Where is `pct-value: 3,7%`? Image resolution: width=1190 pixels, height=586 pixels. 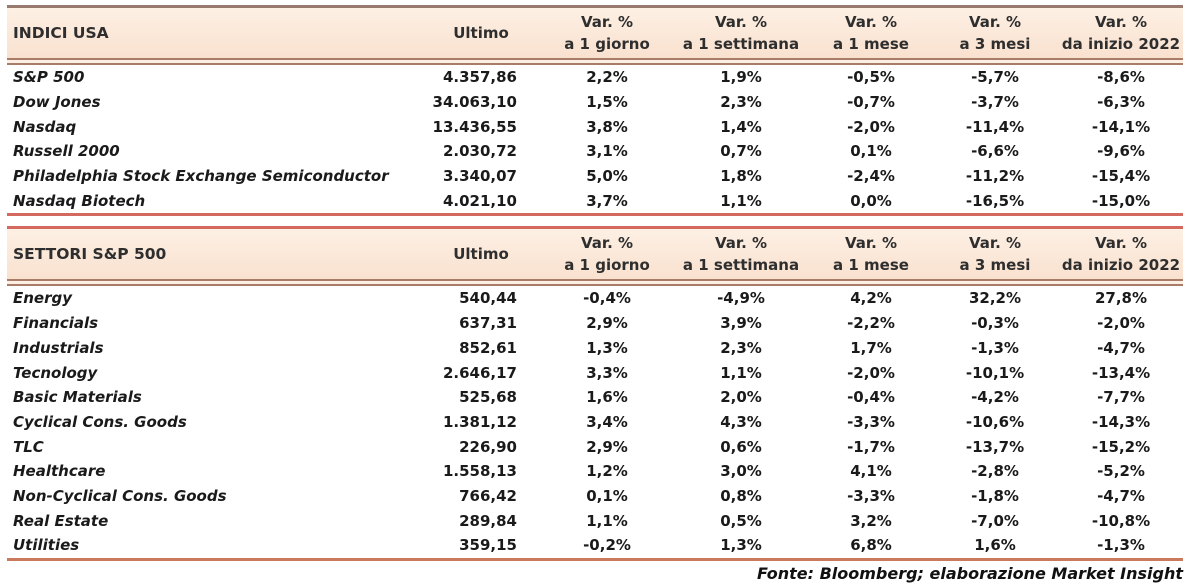
pct-value: 3,7% is located at coordinates (607, 200).